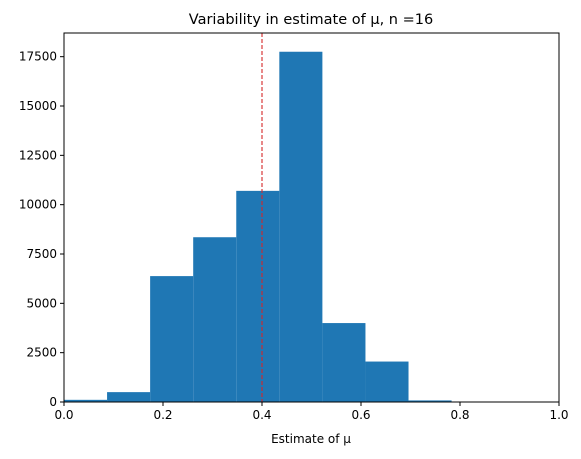 Image resolution: width=581 pixels, height=459 pixels. What do you see at coordinates (38, 205) in the screenshot?
I see `y-tick-label: 10000` at bounding box center [38, 205].